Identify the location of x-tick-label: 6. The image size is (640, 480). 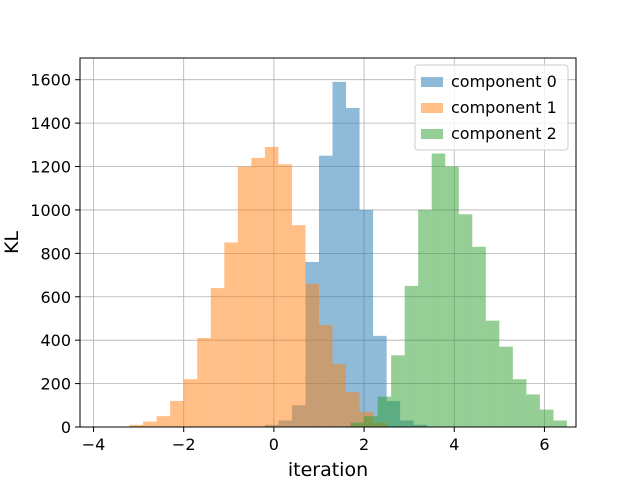
(544, 444).